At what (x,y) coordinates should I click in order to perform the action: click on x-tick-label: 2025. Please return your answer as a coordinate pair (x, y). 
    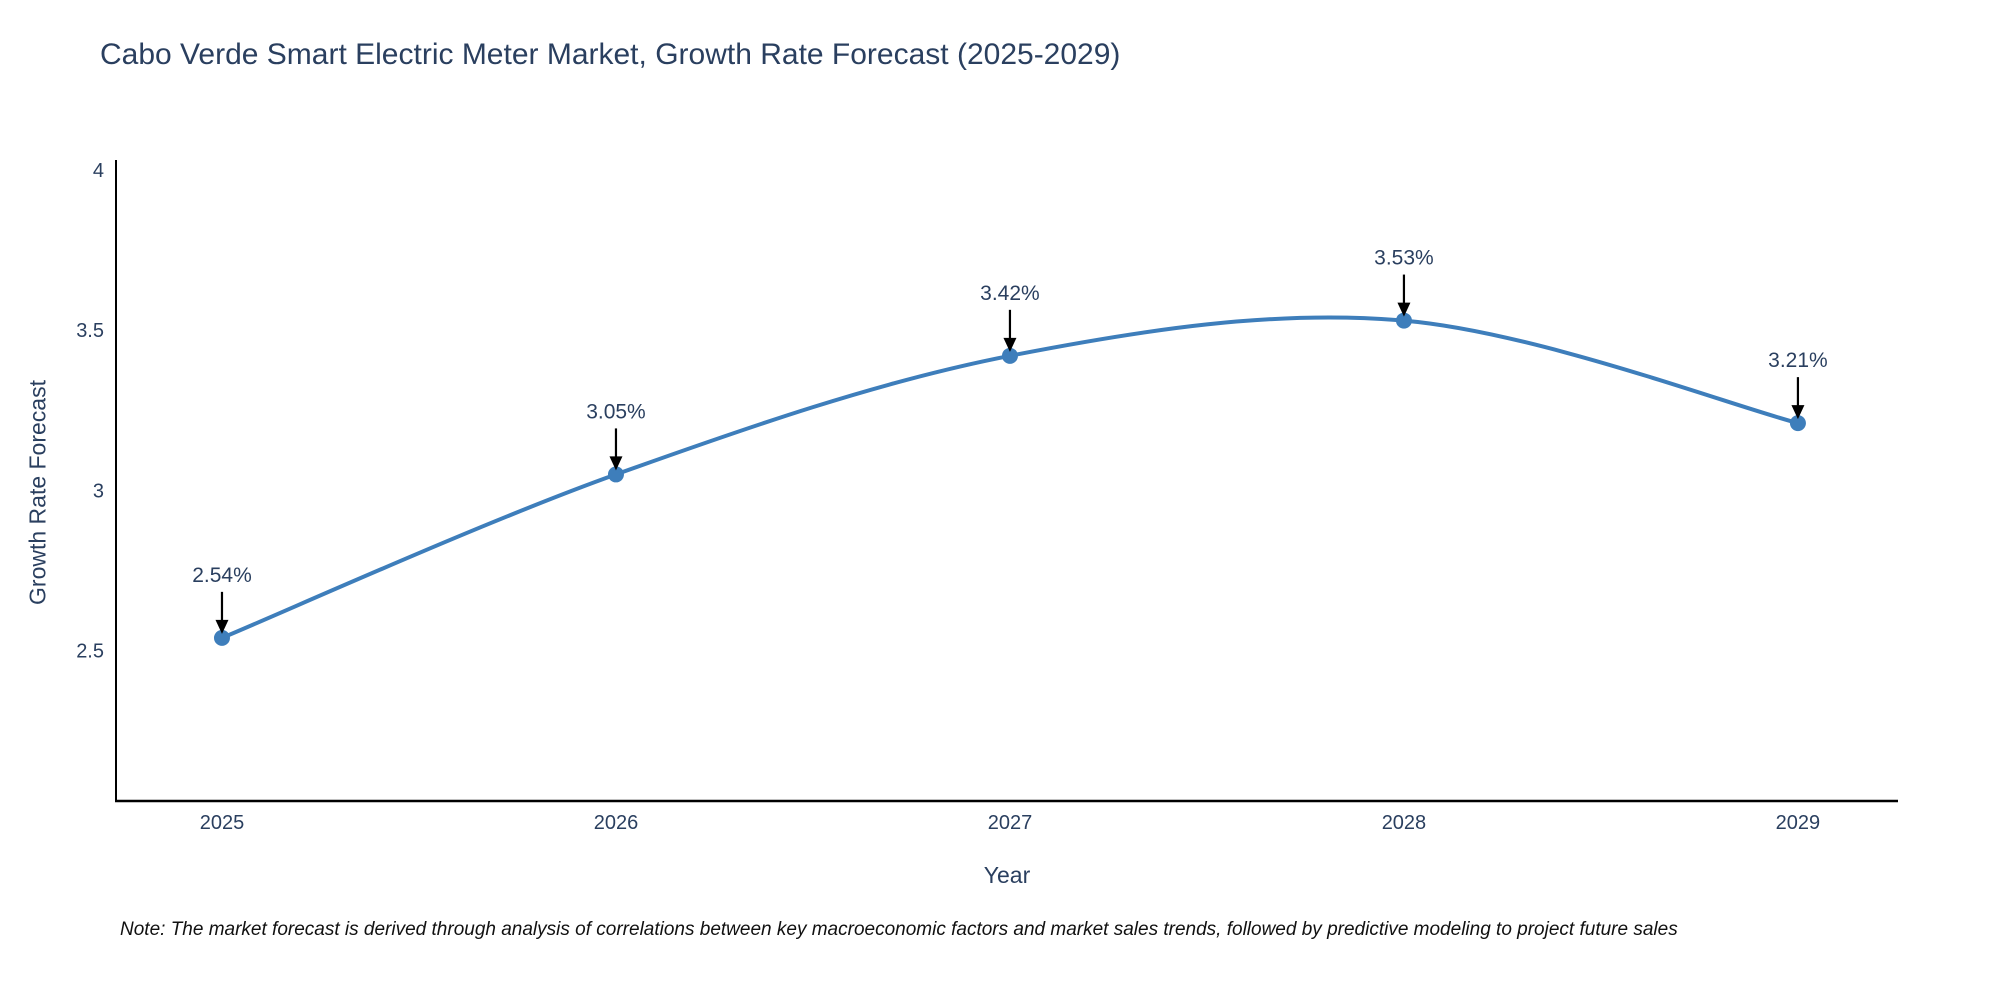
    Looking at the image, I should click on (222, 823).